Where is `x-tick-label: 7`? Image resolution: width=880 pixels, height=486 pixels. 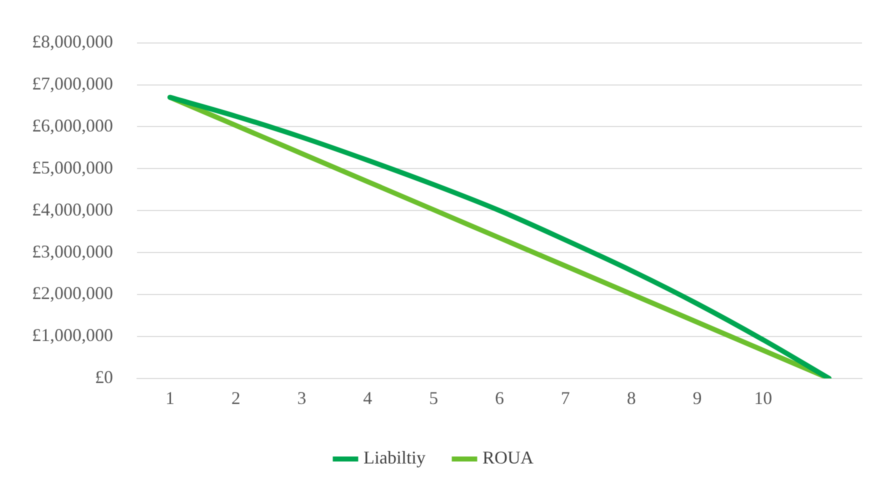
x-tick-label: 7 is located at coordinates (565, 398).